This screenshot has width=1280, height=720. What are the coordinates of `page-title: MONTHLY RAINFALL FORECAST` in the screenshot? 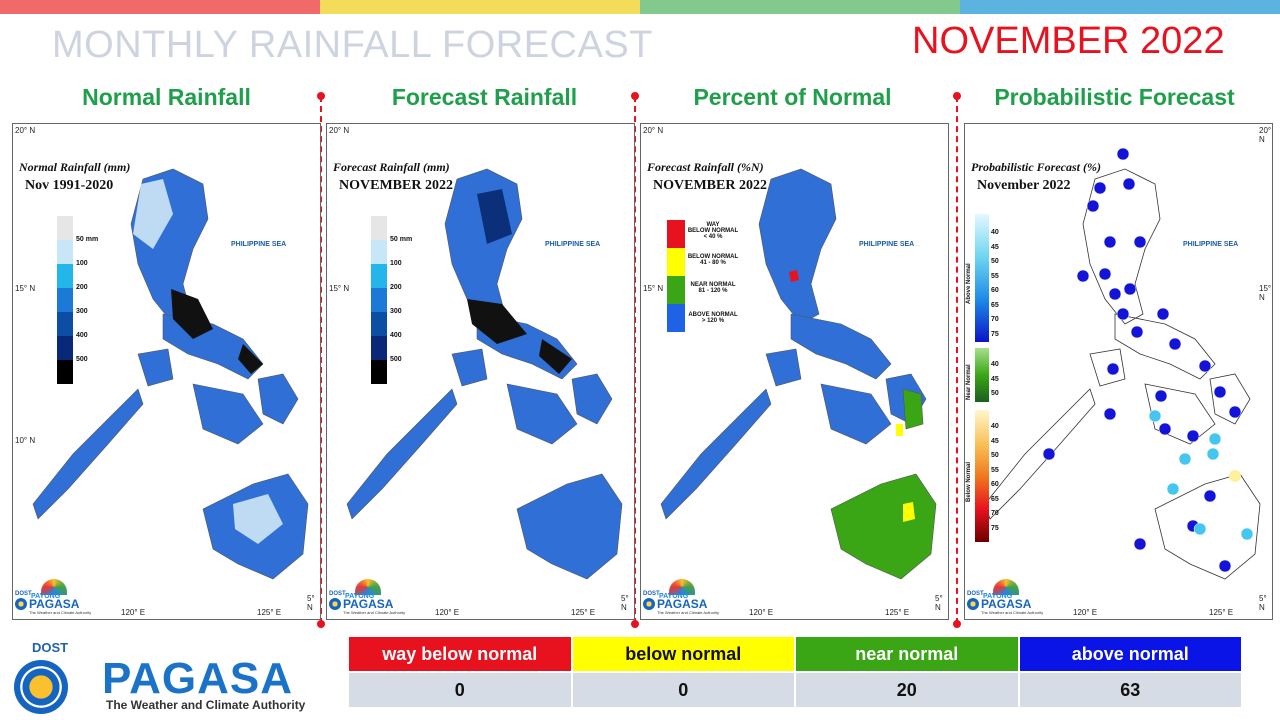 It's located at (352, 45).